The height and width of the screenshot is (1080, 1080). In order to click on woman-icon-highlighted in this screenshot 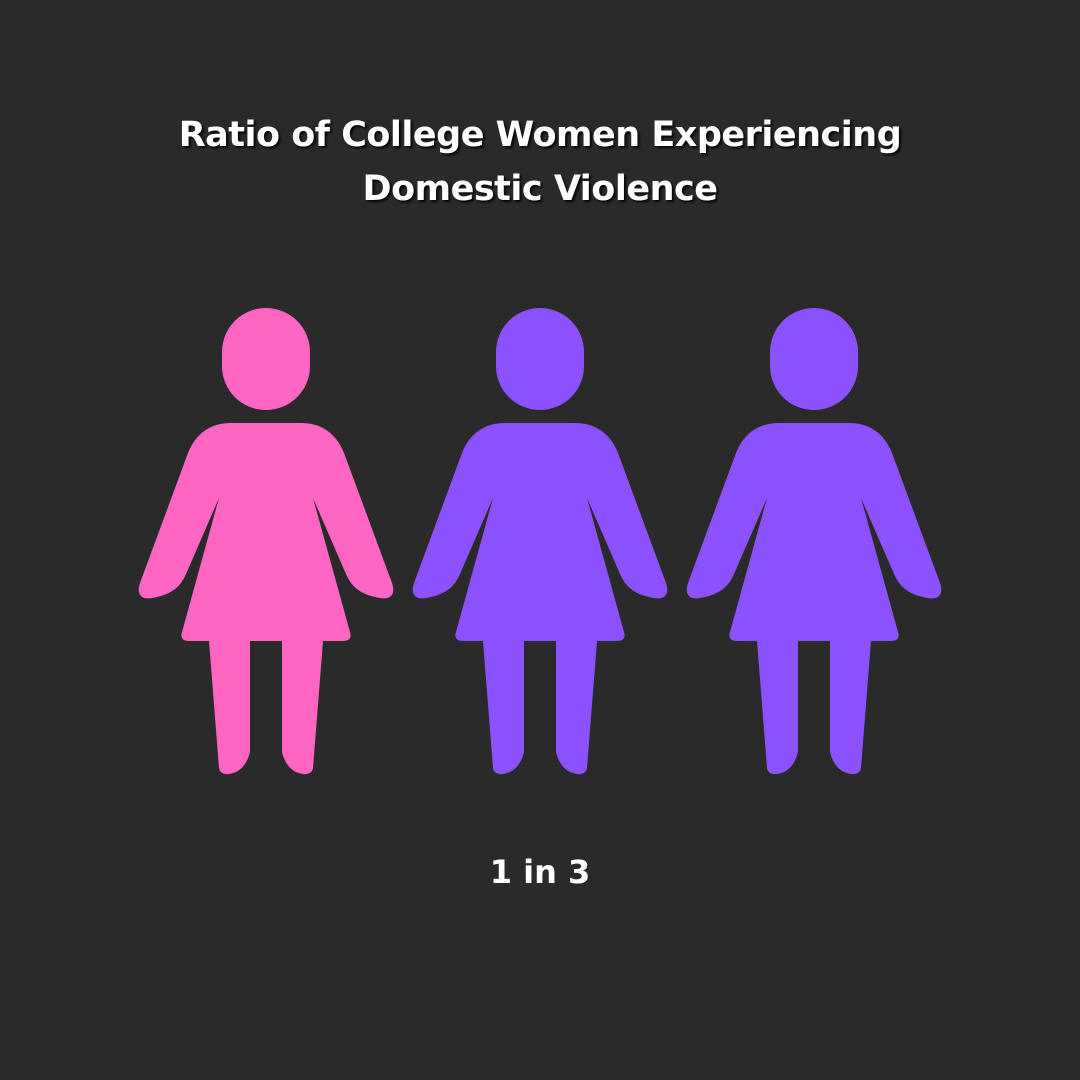, I will do `click(266, 541)`.